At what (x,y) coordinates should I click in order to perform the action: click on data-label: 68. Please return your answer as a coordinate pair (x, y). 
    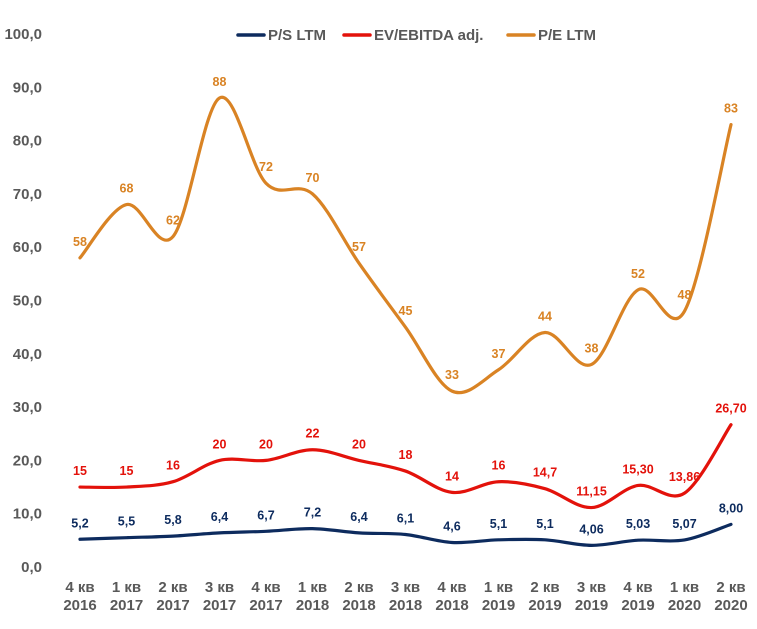
    Looking at the image, I should click on (127, 189).